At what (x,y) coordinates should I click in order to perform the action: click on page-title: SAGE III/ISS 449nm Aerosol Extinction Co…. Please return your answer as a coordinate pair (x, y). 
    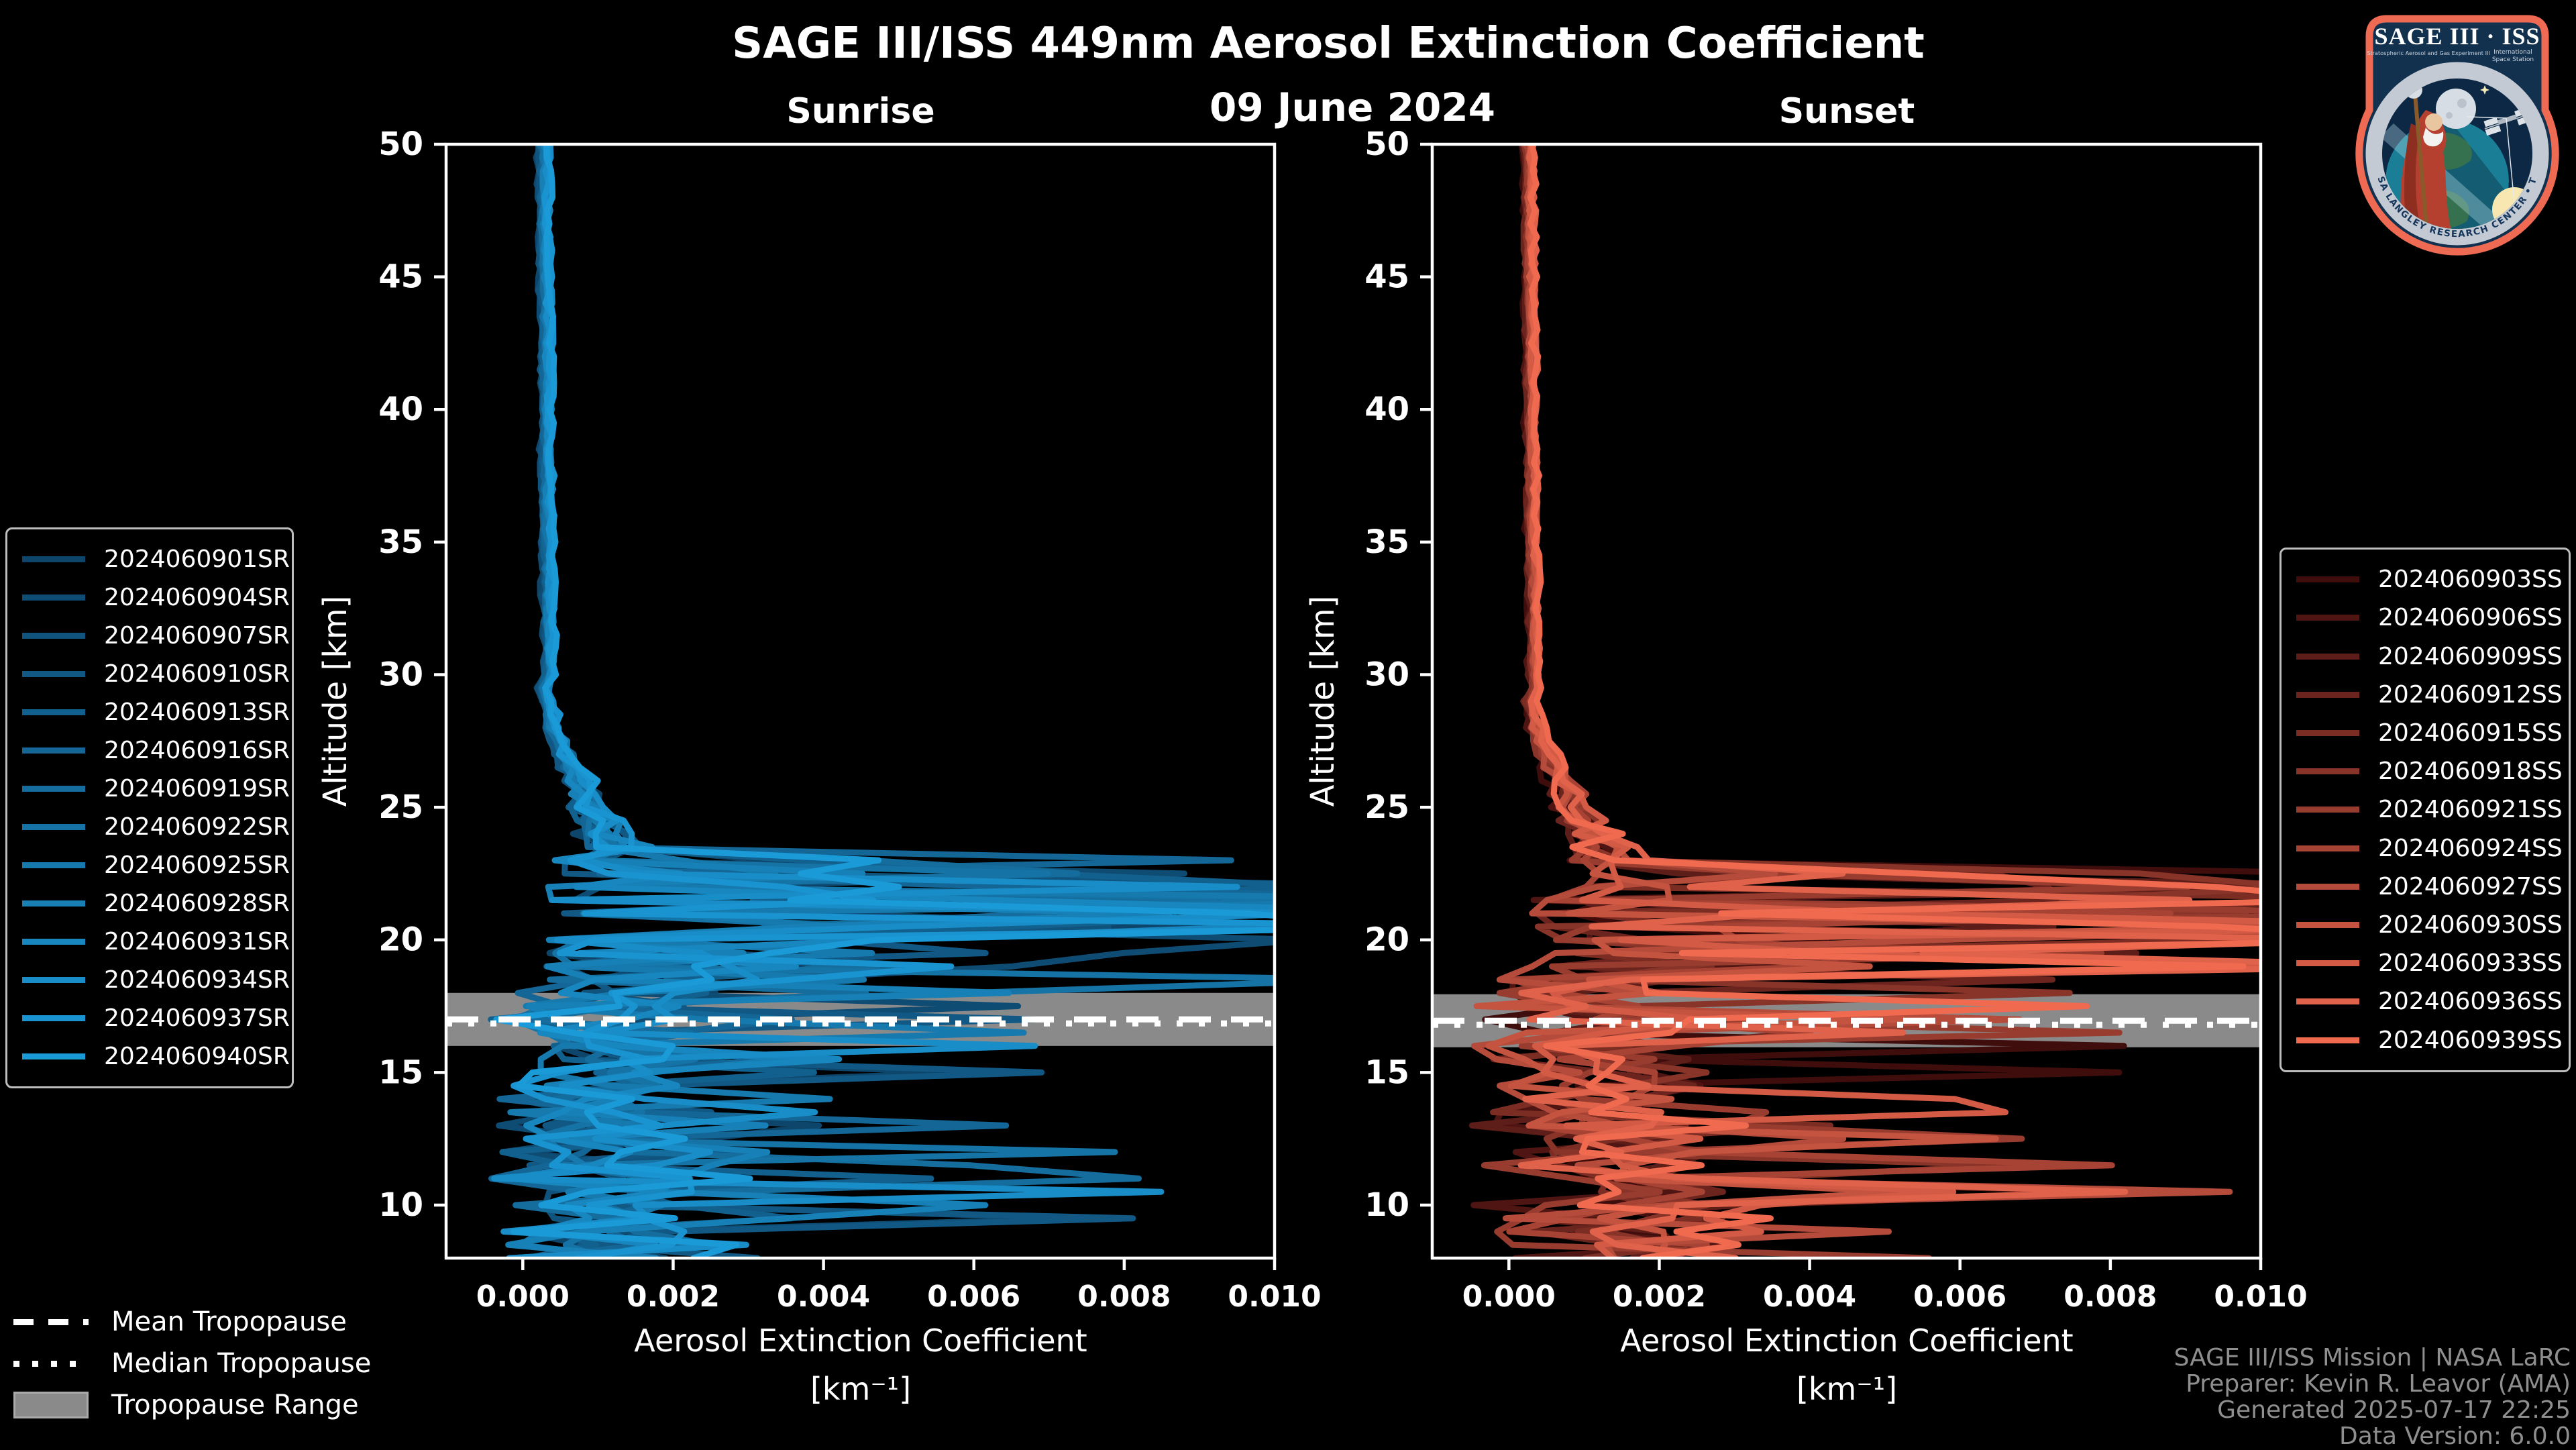
    Looking at the image, I should click on (1328, 43).